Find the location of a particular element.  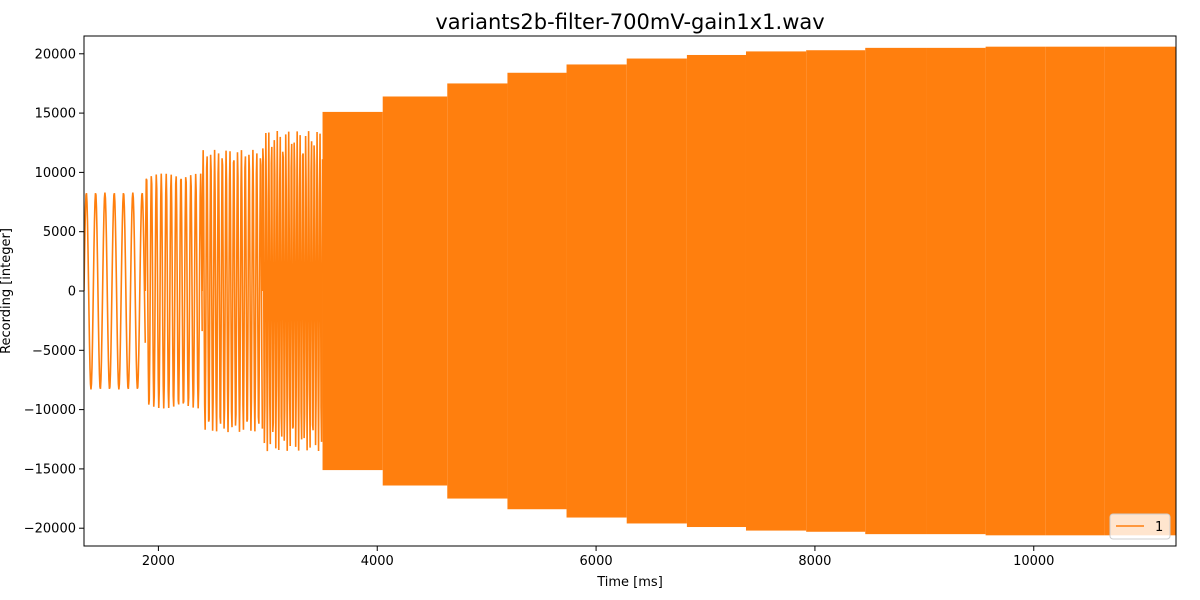

y-tick-label: 5000 is located at coordinates (59, 232).